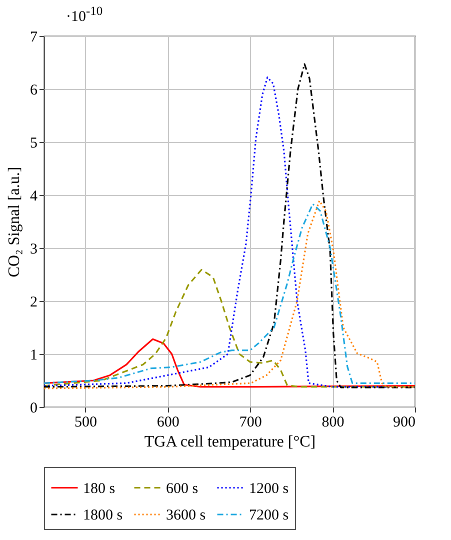 This screenshot has width=451, height=540. Describe the element at coordinates (34, 90) in the screenshot. I see `y-tick-label: 6` at that location.